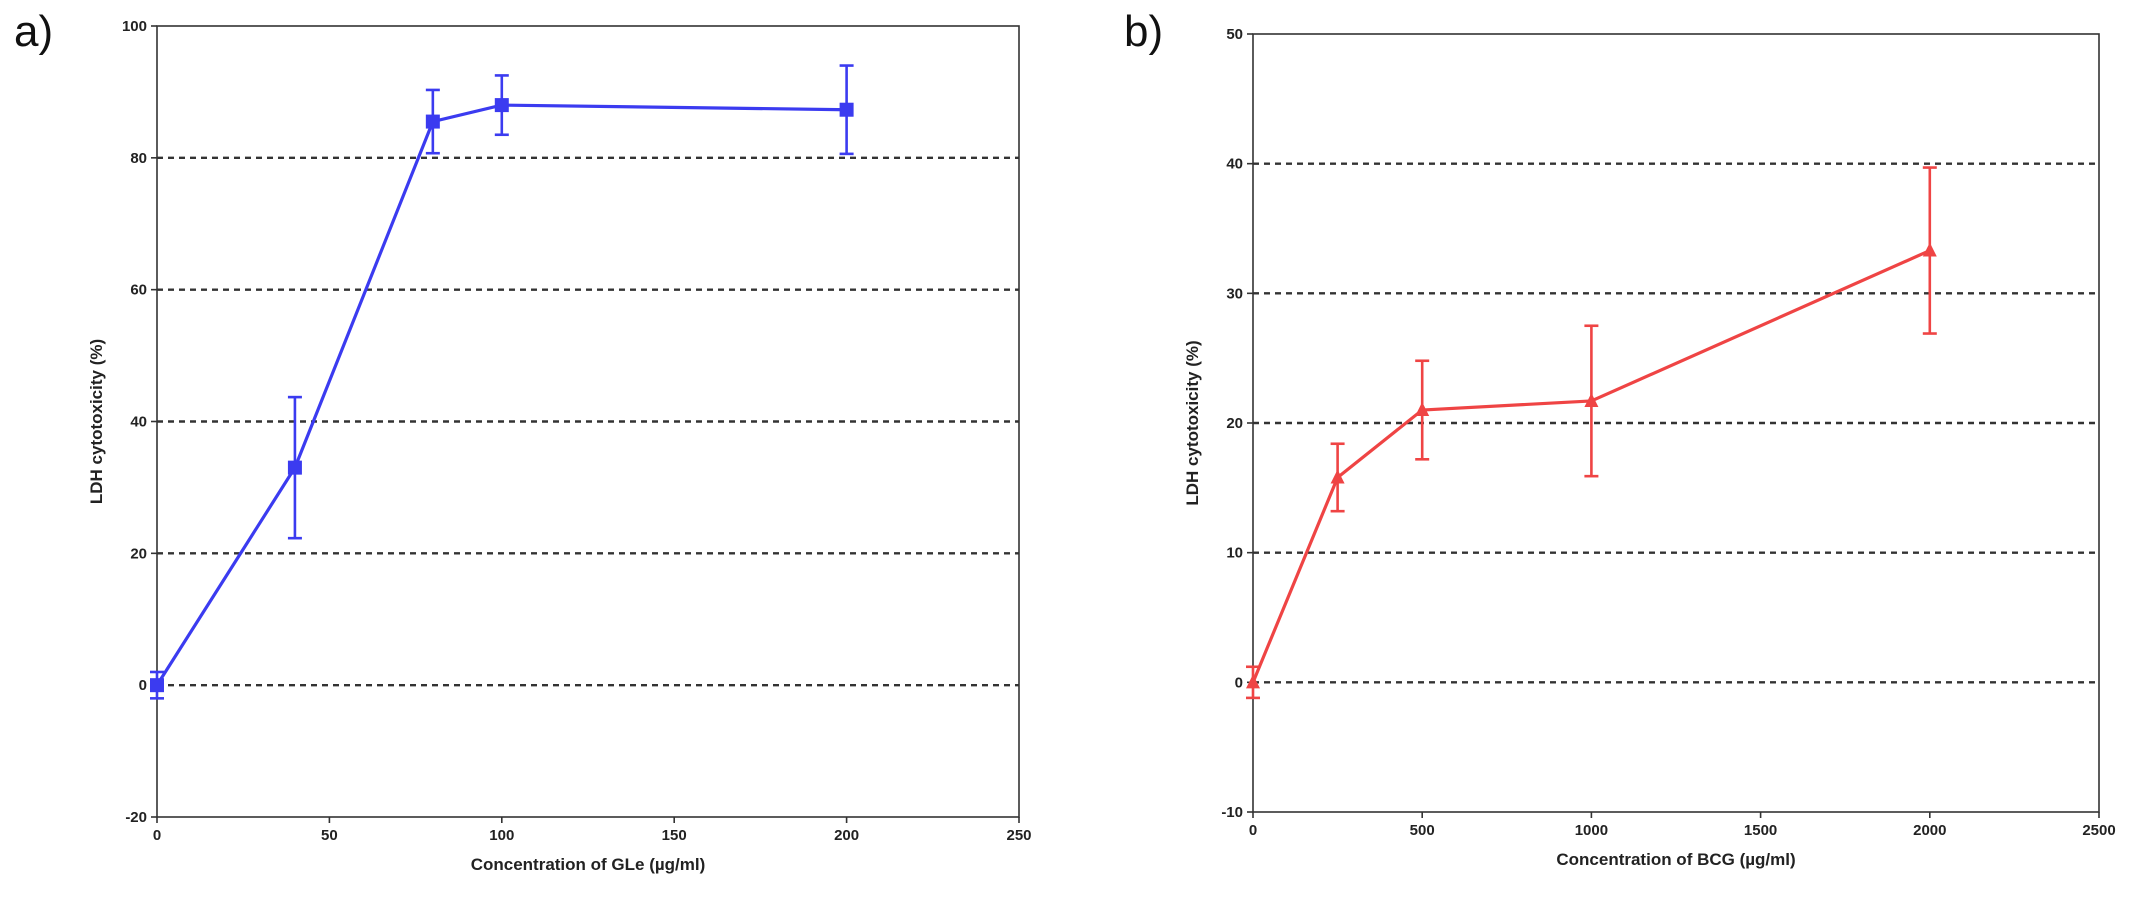 The width and height of the screenshot is (2150, 900). What do you see at coordinates (1018, 835) in the screenshot?
I see `x-tick-label: 250` at bounding box center [1018, 835].